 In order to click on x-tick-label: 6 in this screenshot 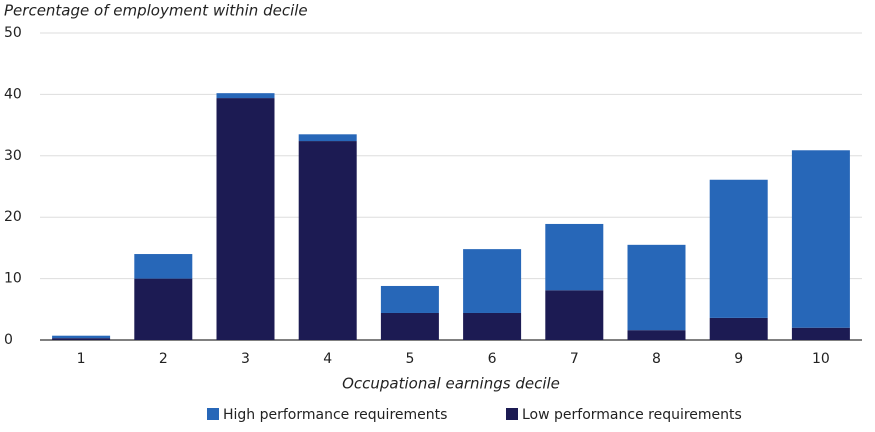, I will do `click(492, 359)`.